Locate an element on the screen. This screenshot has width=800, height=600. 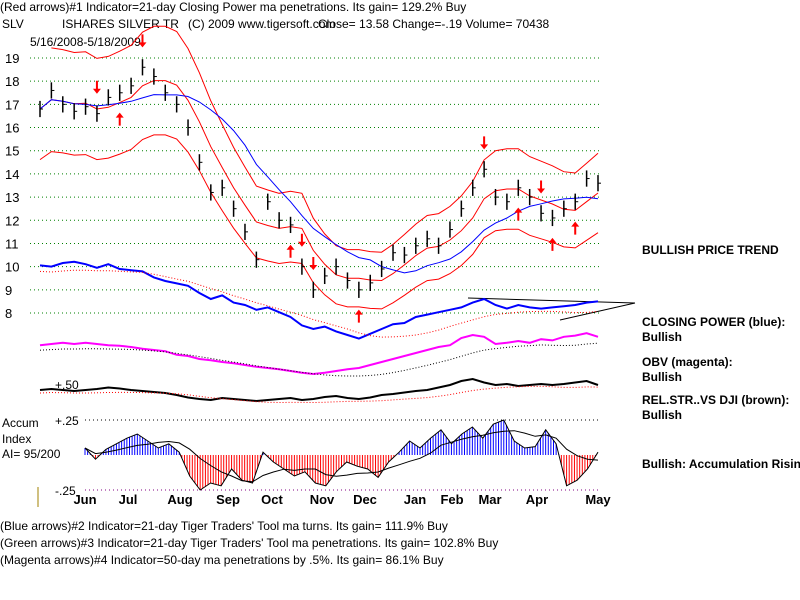
rel-strength-label: REL.STR..VS DJI (brown): is located at coordinates (716, 400).